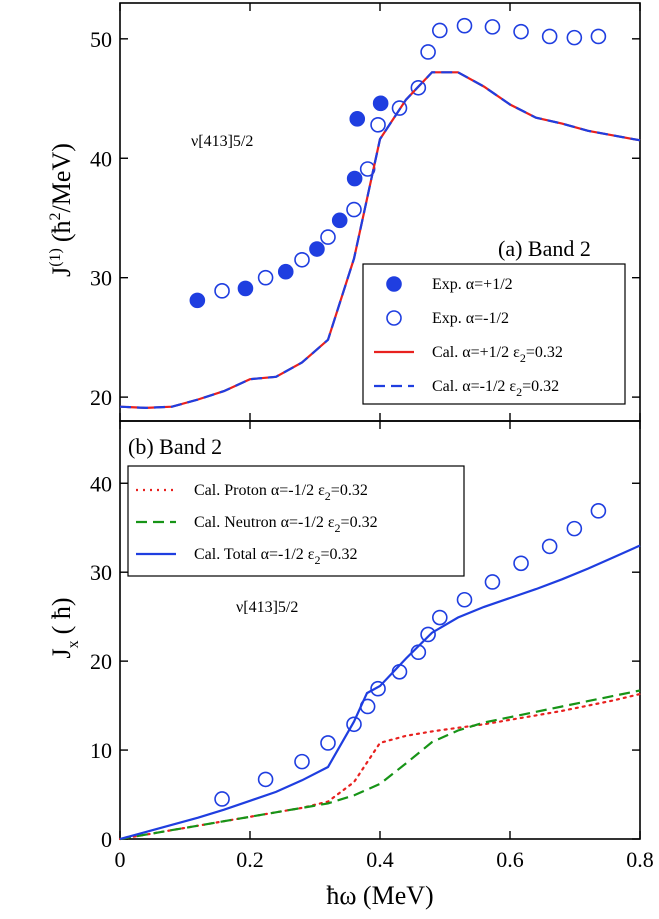 This screenshot has width=659, height=919. I want to click on series-cal-neutron-1-2-0-32-line, so click(380, 765).